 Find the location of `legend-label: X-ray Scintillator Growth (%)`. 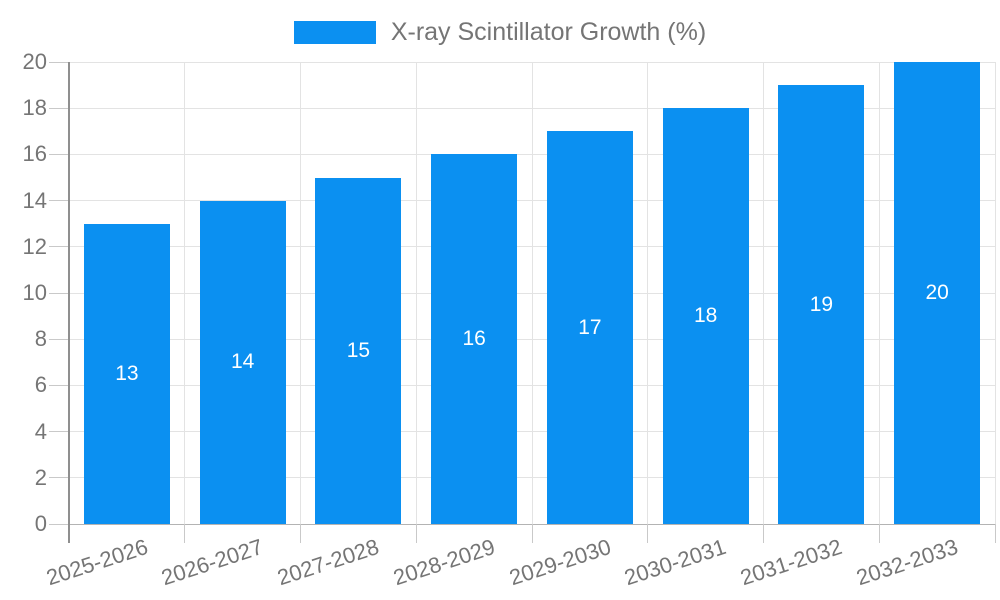

legend-label: X-ray Scintillator Growth (%) is located at coordinates (548, 32).